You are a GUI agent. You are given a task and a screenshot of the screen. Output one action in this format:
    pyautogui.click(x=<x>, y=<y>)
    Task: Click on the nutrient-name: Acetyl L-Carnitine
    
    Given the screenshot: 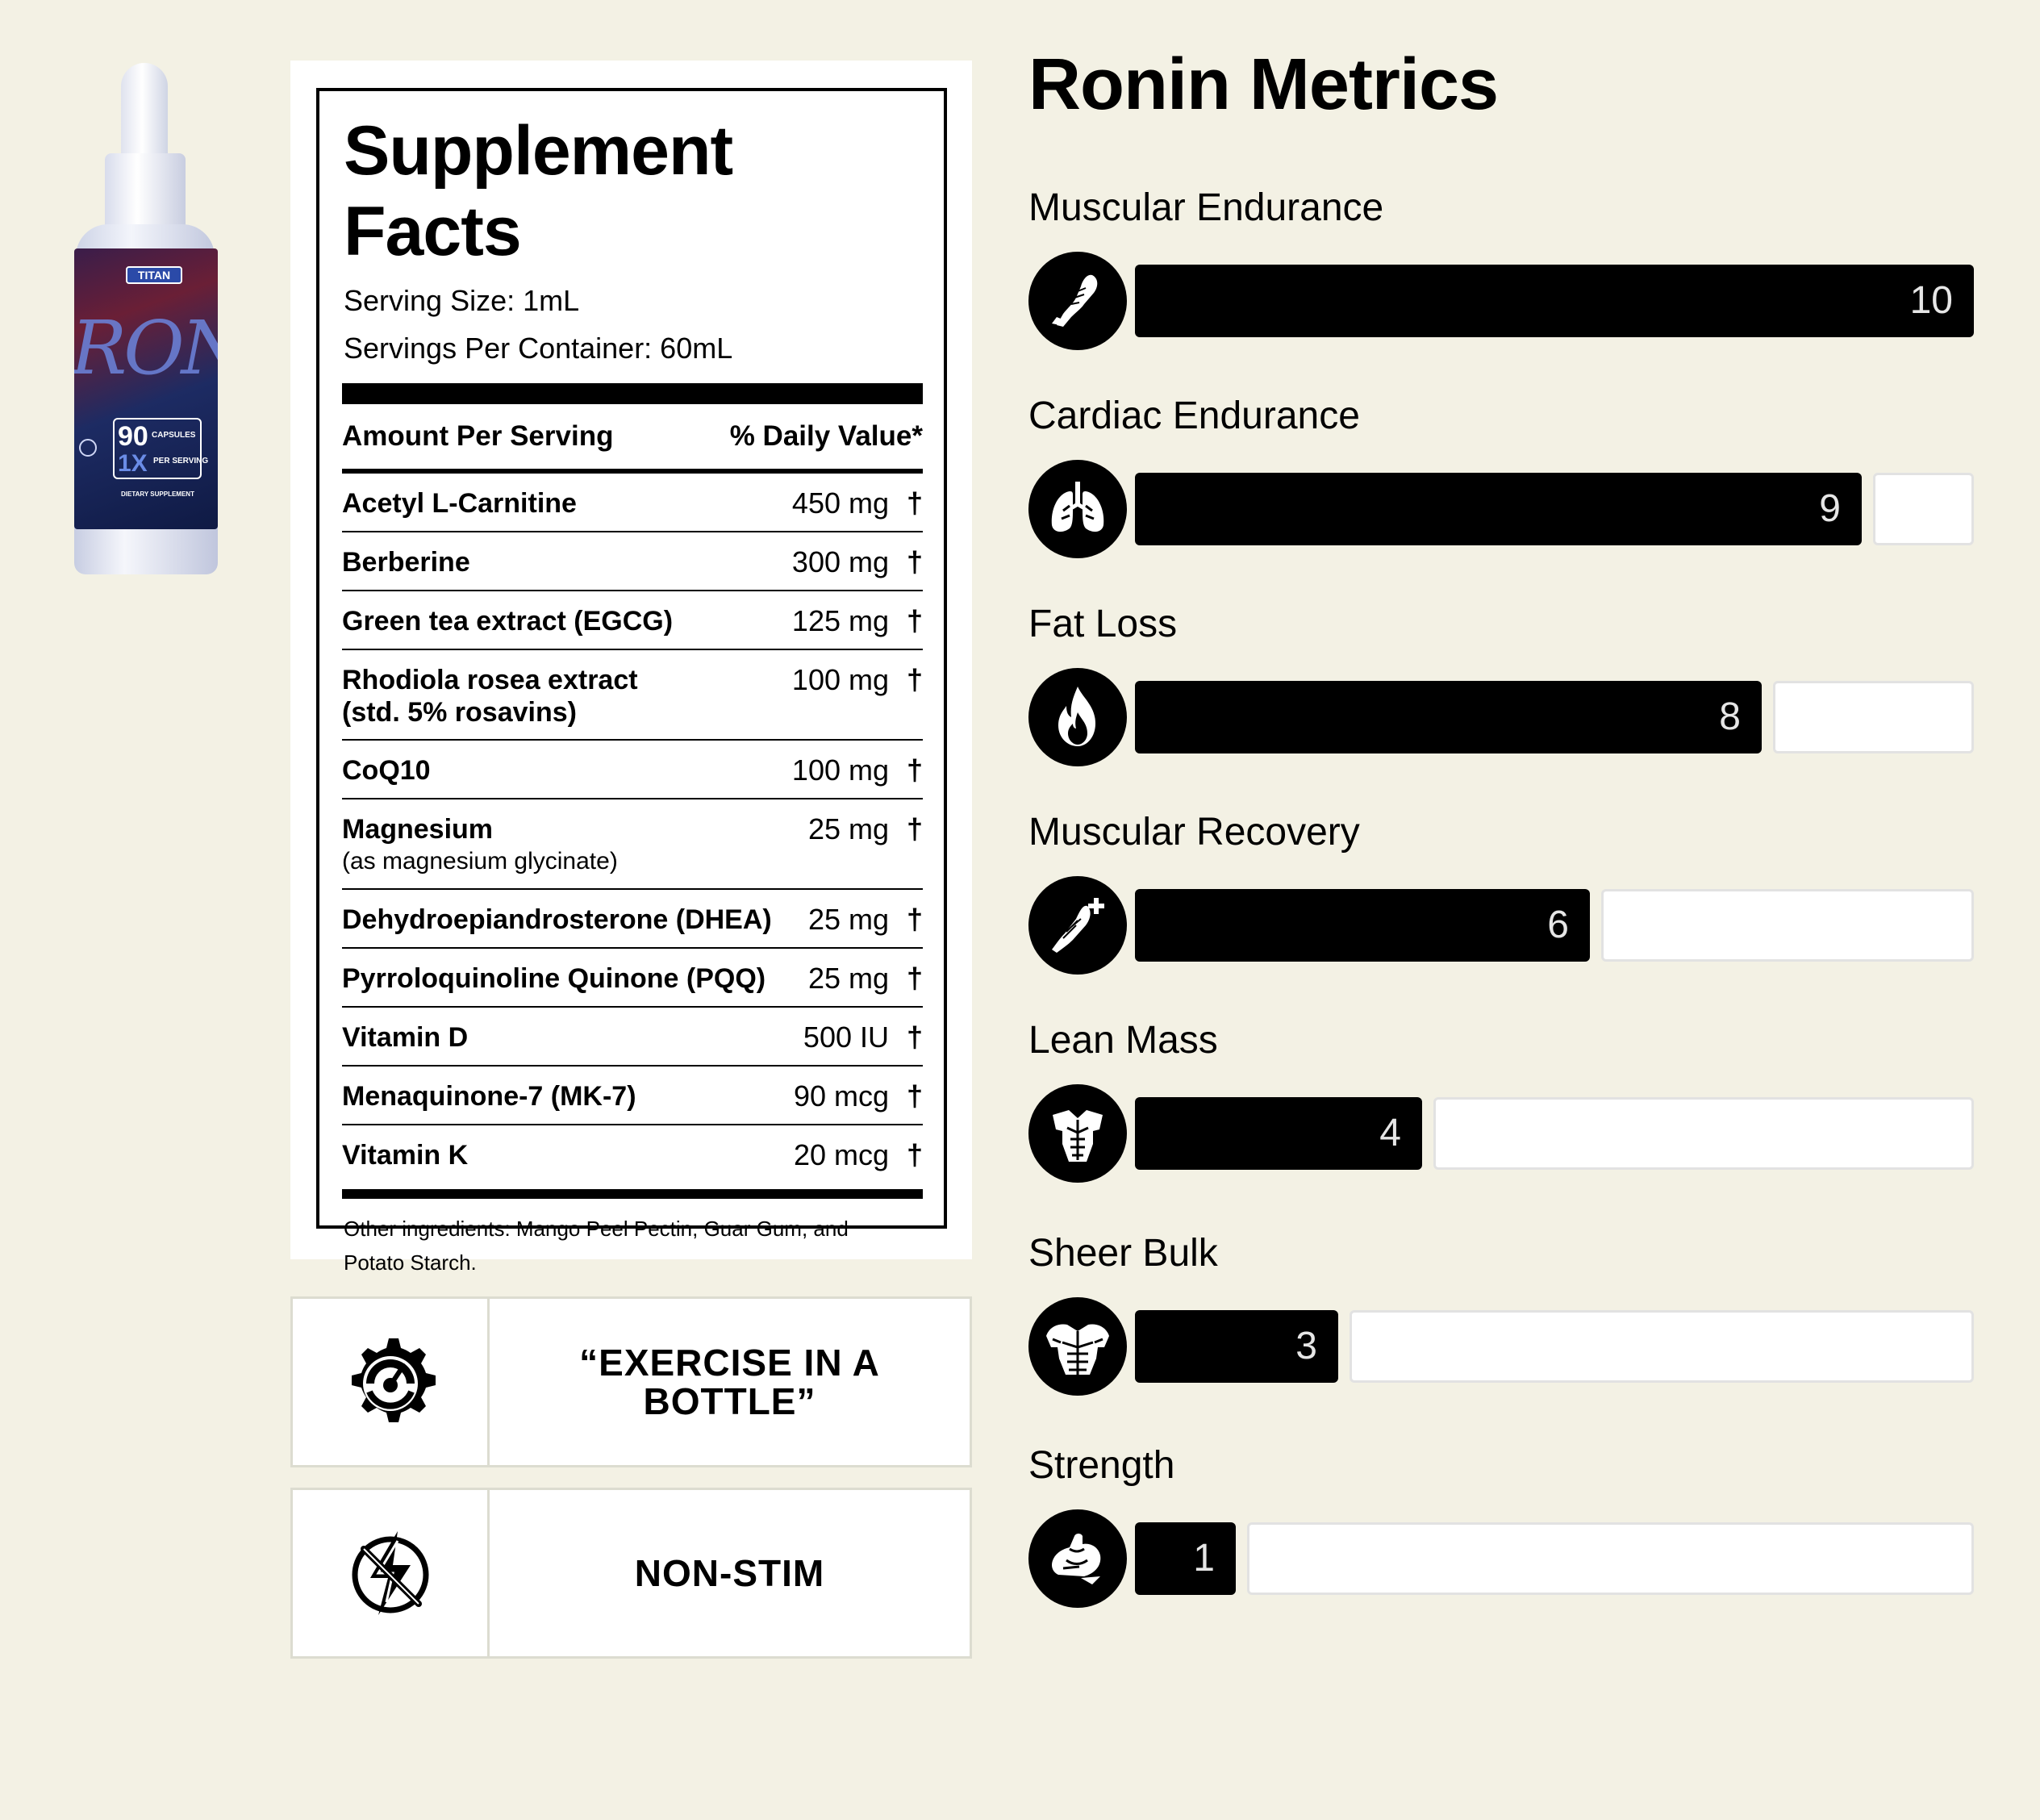 What is the action you would take?
    pyautogui.click(x=459, y=503)
    